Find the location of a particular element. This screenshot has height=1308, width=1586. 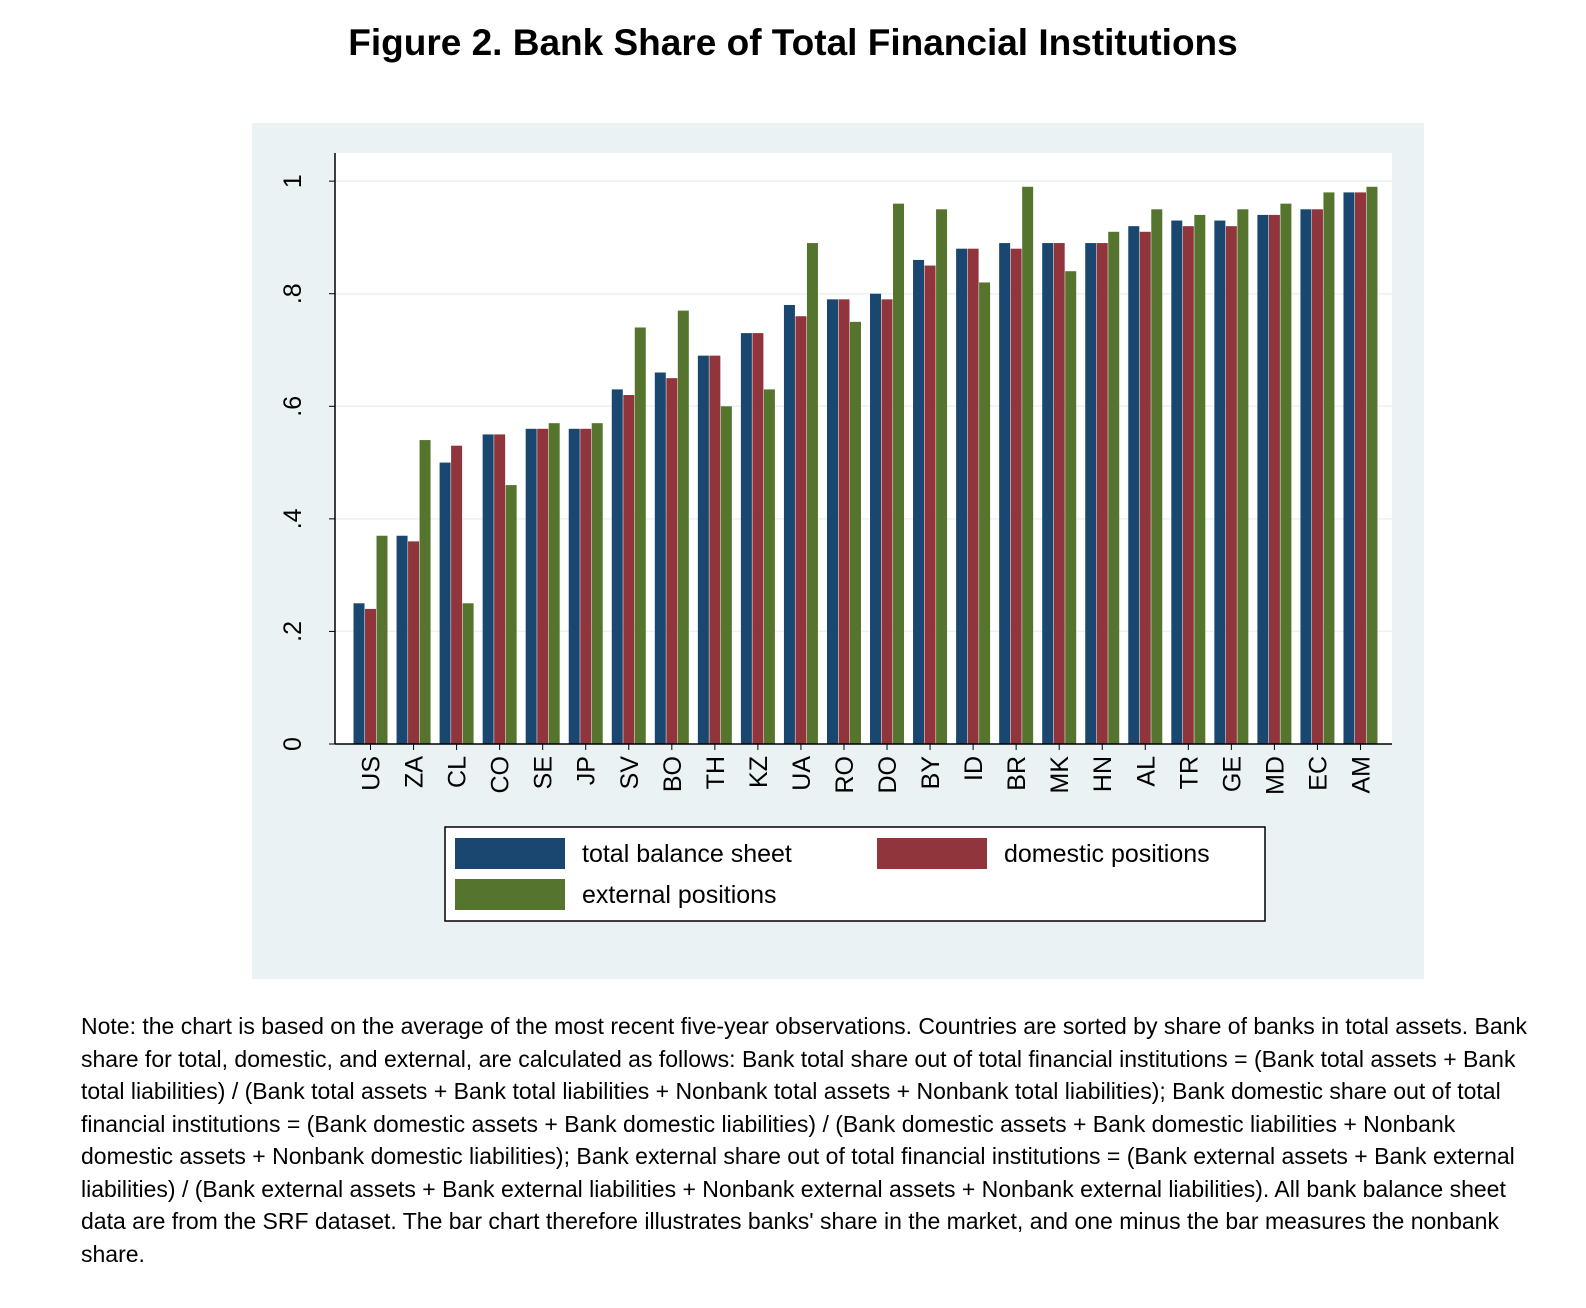

x-tick-label: AM is located at coordinates (1361, 775).